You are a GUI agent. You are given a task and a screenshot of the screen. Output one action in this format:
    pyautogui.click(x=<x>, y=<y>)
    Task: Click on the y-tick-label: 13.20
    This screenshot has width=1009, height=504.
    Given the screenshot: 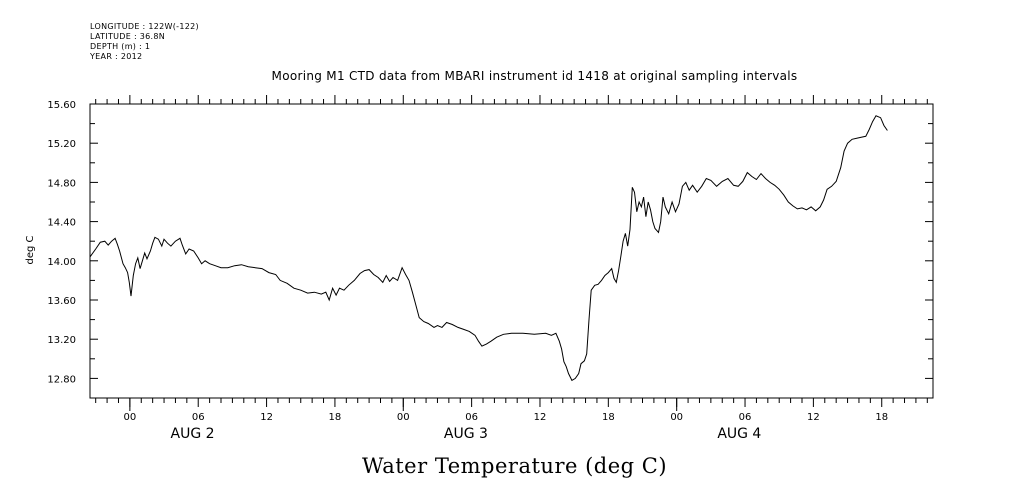 What is the action you would take?
    pyautogui.click(x=61, y=340)
    